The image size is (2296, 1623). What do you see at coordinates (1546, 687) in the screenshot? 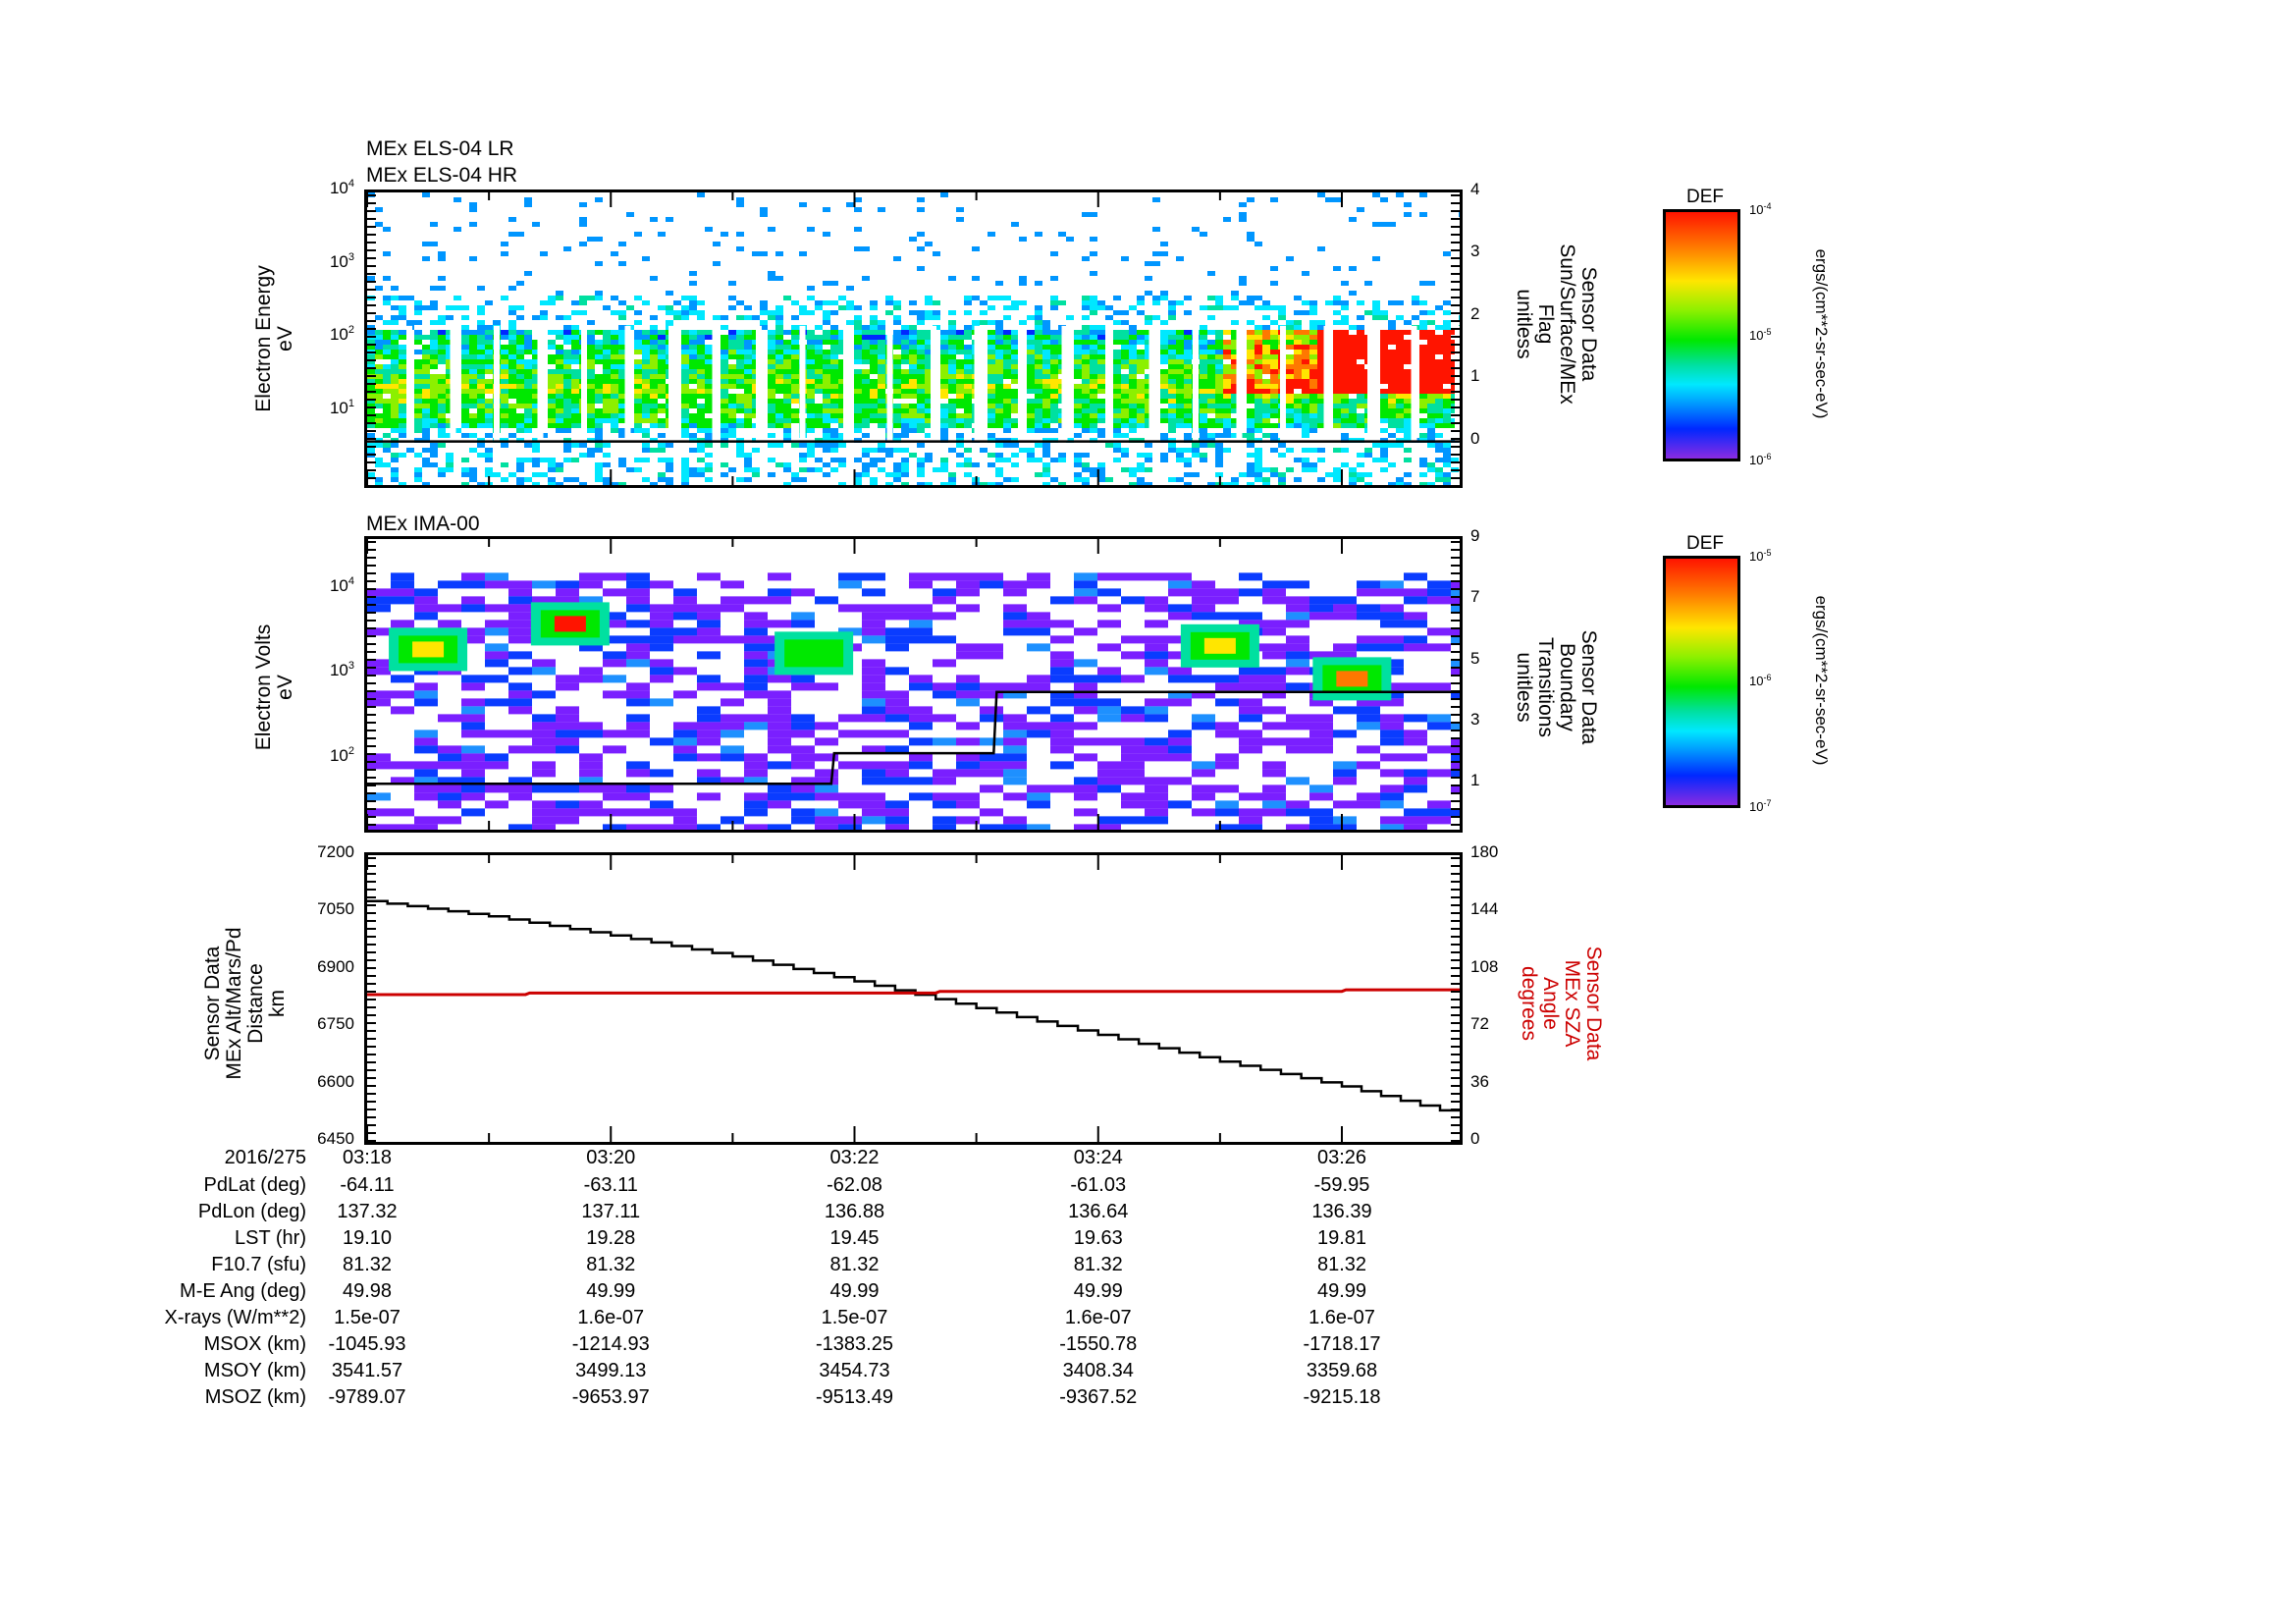
I see `ima-y2label-line3: Transitions` at bounding box center [1546, 687].